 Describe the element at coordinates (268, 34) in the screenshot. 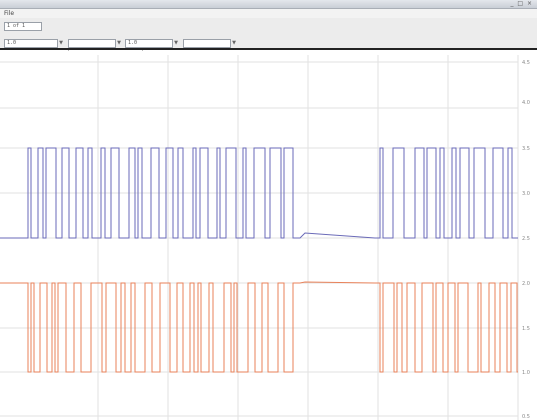

I see `main-toolbar: 1 of 1 ◁ ▷ ↖ ✋ ⊕ ⊖ ⊙ ⌕` at that location.